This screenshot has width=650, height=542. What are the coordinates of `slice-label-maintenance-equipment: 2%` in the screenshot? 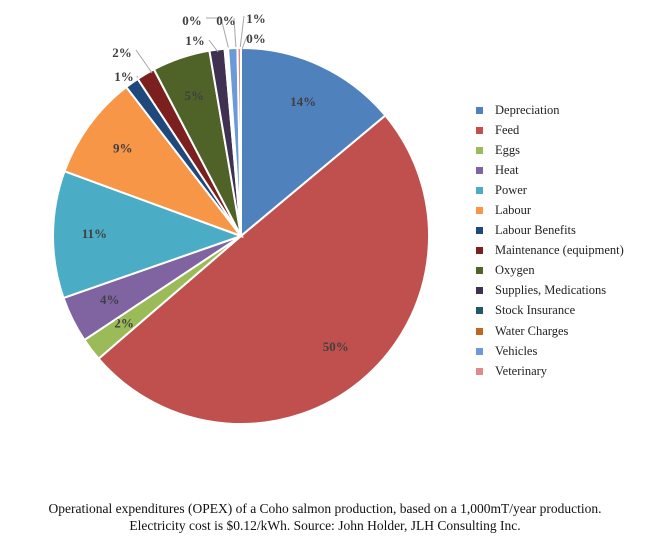 It's located at (122, 52).